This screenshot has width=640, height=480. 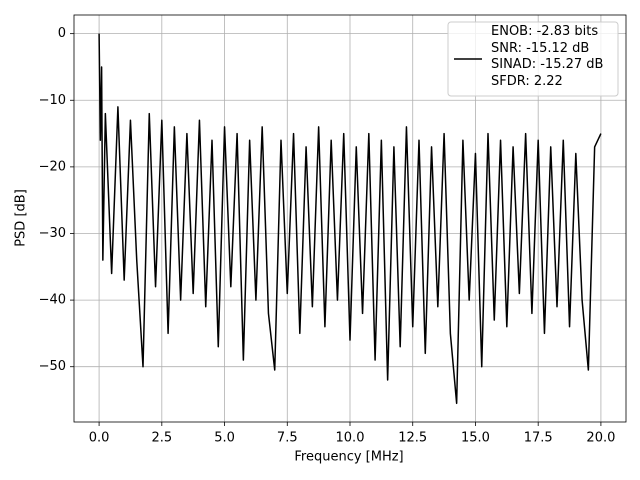 I want to click on x-tick-label: 2.5, so click(x=161, y=438).